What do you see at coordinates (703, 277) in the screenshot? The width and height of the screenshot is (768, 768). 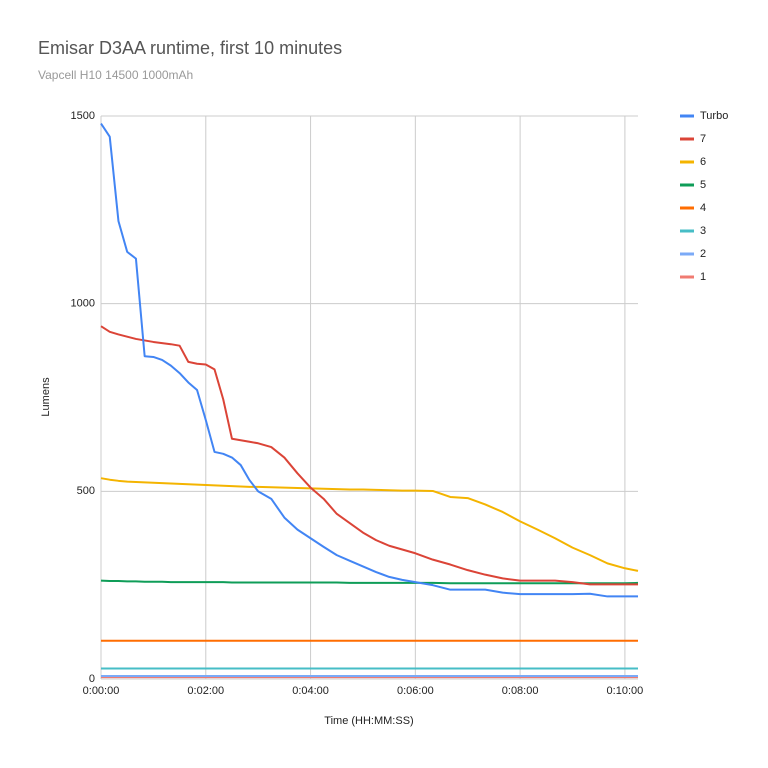 I see `legend-label: 1` at bounding box center [703, 277].